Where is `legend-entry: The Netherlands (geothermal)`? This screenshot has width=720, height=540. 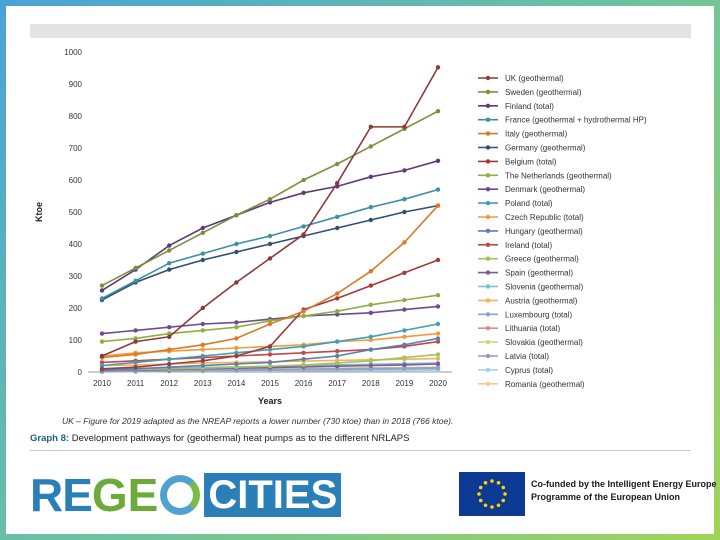
legend-entry: The Netherlands (geothermal) is located at coordinates (545, 175).